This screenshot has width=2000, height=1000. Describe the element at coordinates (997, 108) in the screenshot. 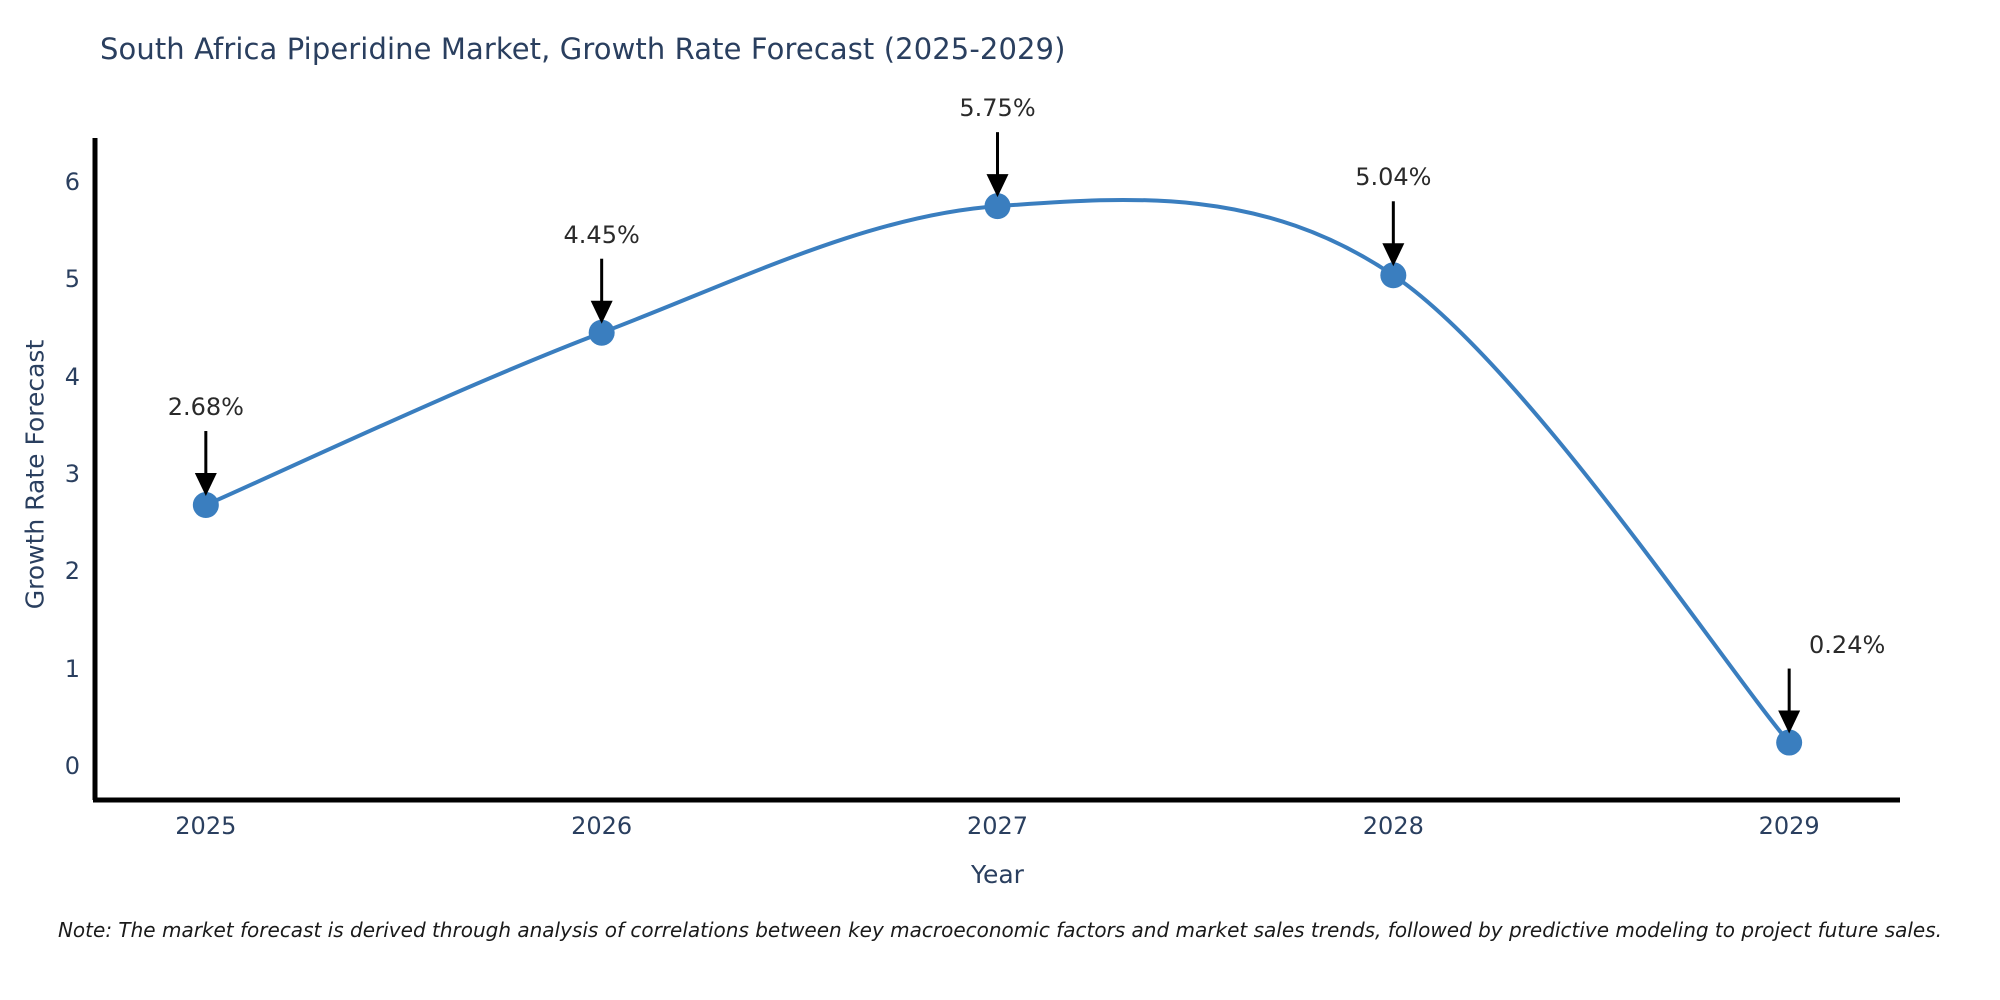

I see `data-point-label: 5.75%` at that location.